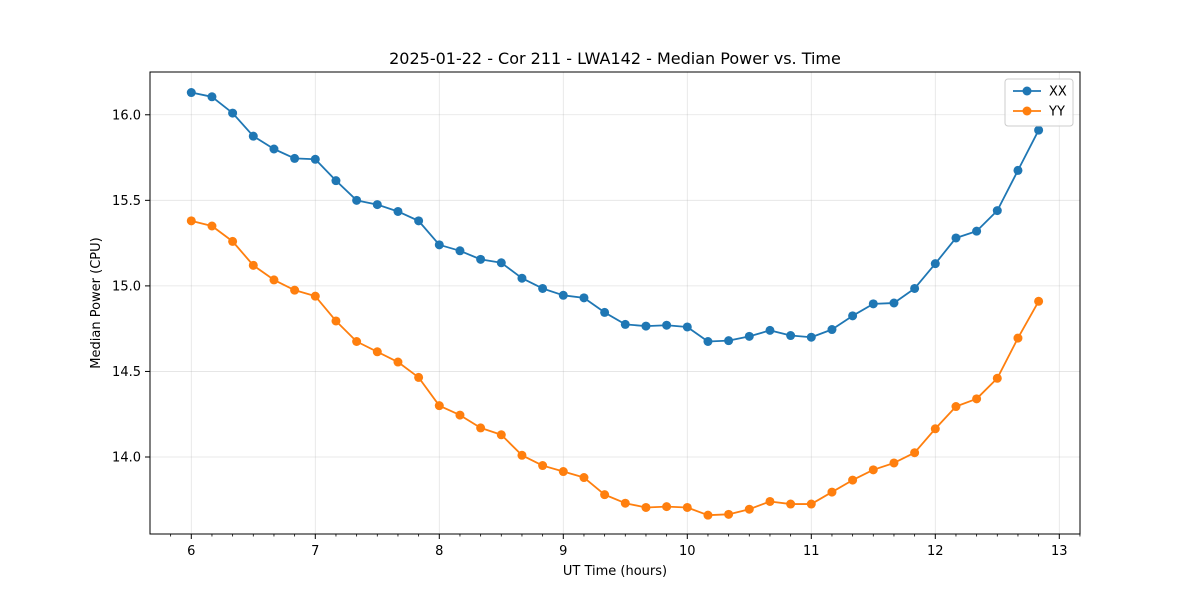 The width and height of the screenshot is (1200, 600). What do you see at coordinates (1039, 102) in the screenshot?
I see `legend: XX YY` at bounding box center [1039, 102].